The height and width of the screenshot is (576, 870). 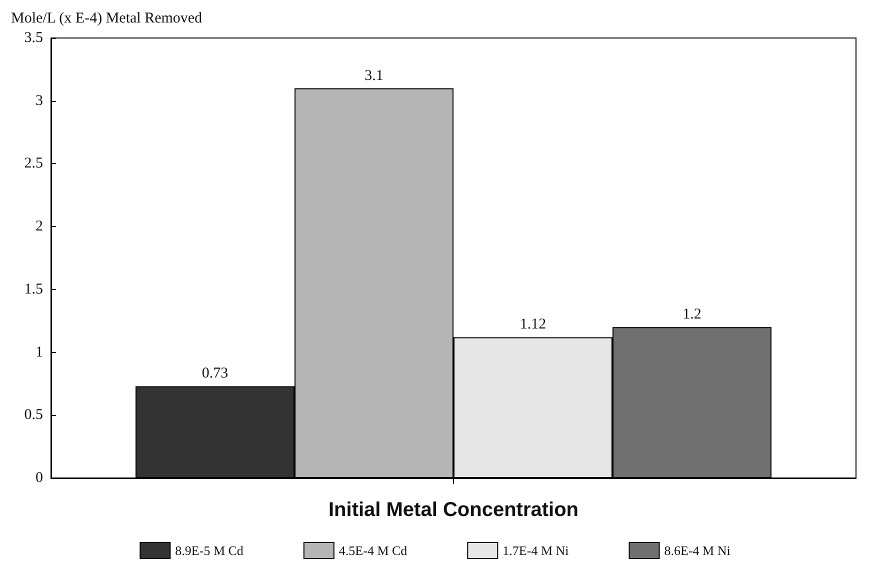 I want to click on y-tick-label: 2.5, so click(x=33, y=164).